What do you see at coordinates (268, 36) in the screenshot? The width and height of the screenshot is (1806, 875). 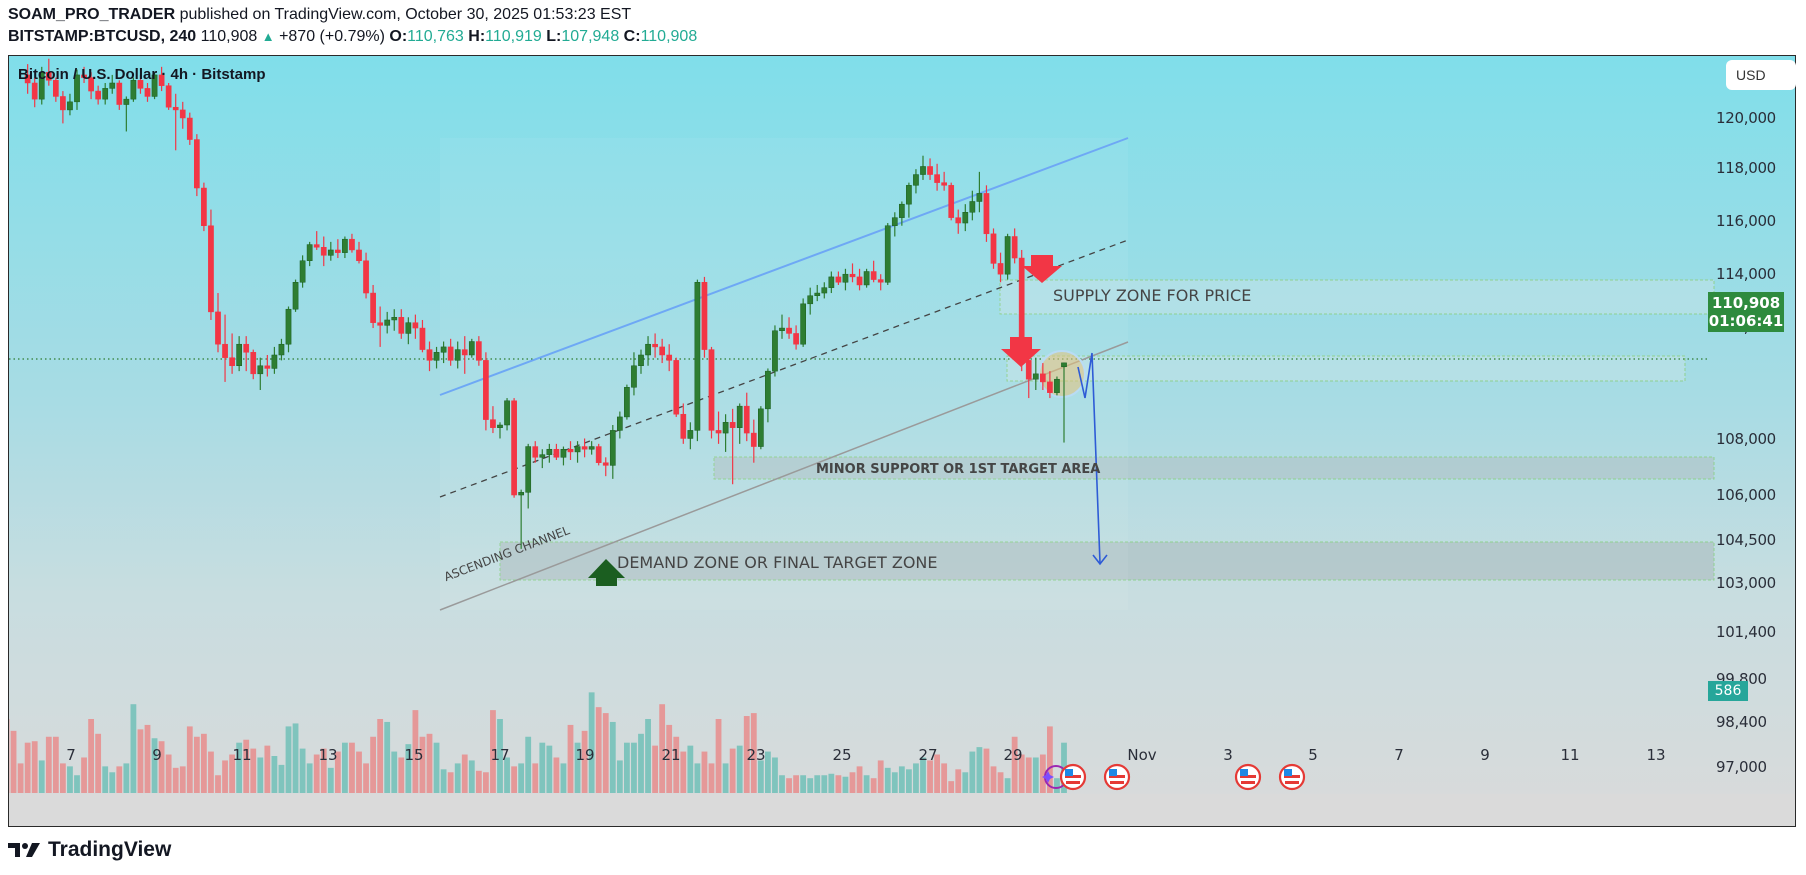 I see `up-triangle-icon: ▲` at bounding box center [268, 36].